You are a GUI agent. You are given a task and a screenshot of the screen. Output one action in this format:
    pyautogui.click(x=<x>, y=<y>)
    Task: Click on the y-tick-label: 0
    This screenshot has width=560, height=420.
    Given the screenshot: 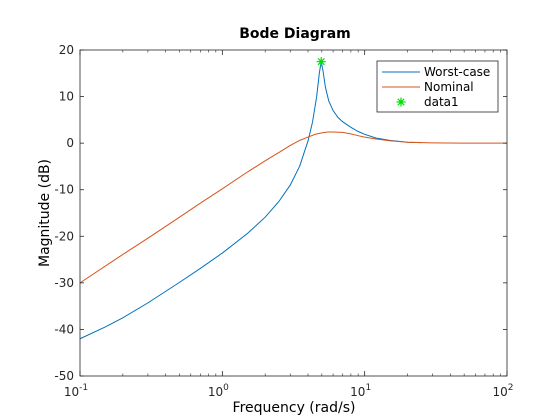 What is the action you would take?
    pyautogui.click(x=70, y=143)
    